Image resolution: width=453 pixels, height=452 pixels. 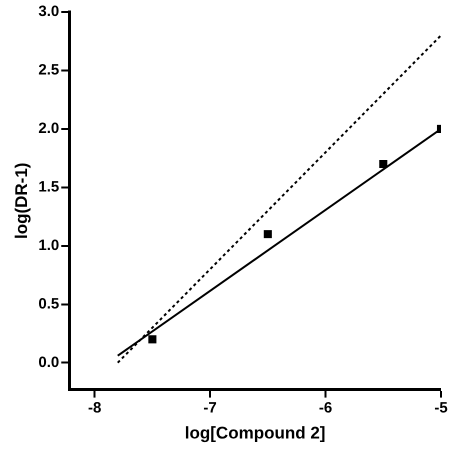 I want to click on y-tick-label: 3.0, so click(x=49, y=11).